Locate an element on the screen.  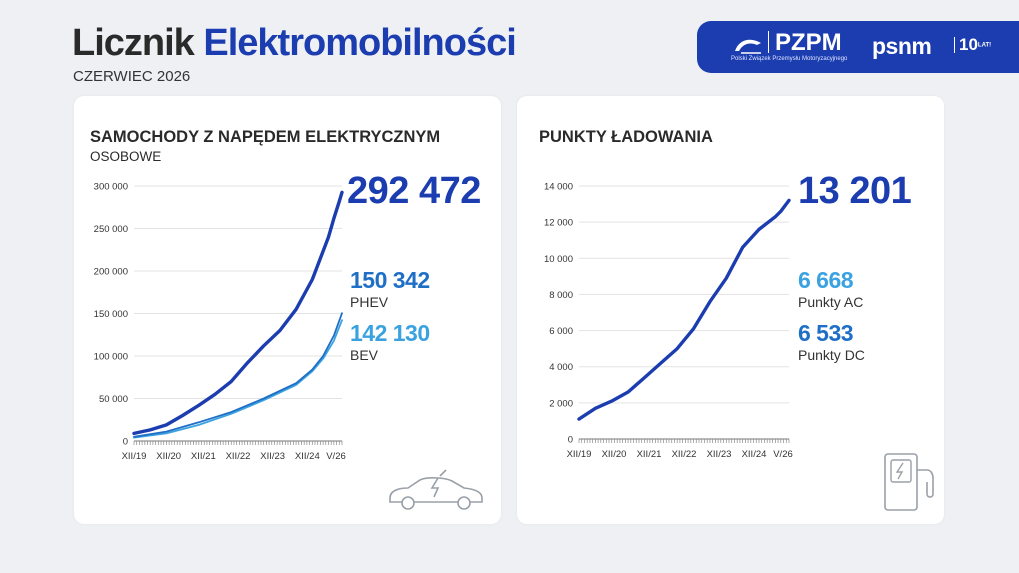
charging-x-tick-label: XII/20 is located at coordinates (614, 454).